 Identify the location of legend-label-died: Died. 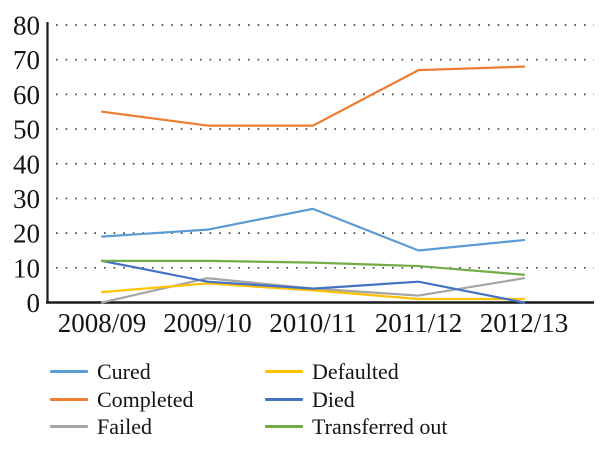
(333, 399).